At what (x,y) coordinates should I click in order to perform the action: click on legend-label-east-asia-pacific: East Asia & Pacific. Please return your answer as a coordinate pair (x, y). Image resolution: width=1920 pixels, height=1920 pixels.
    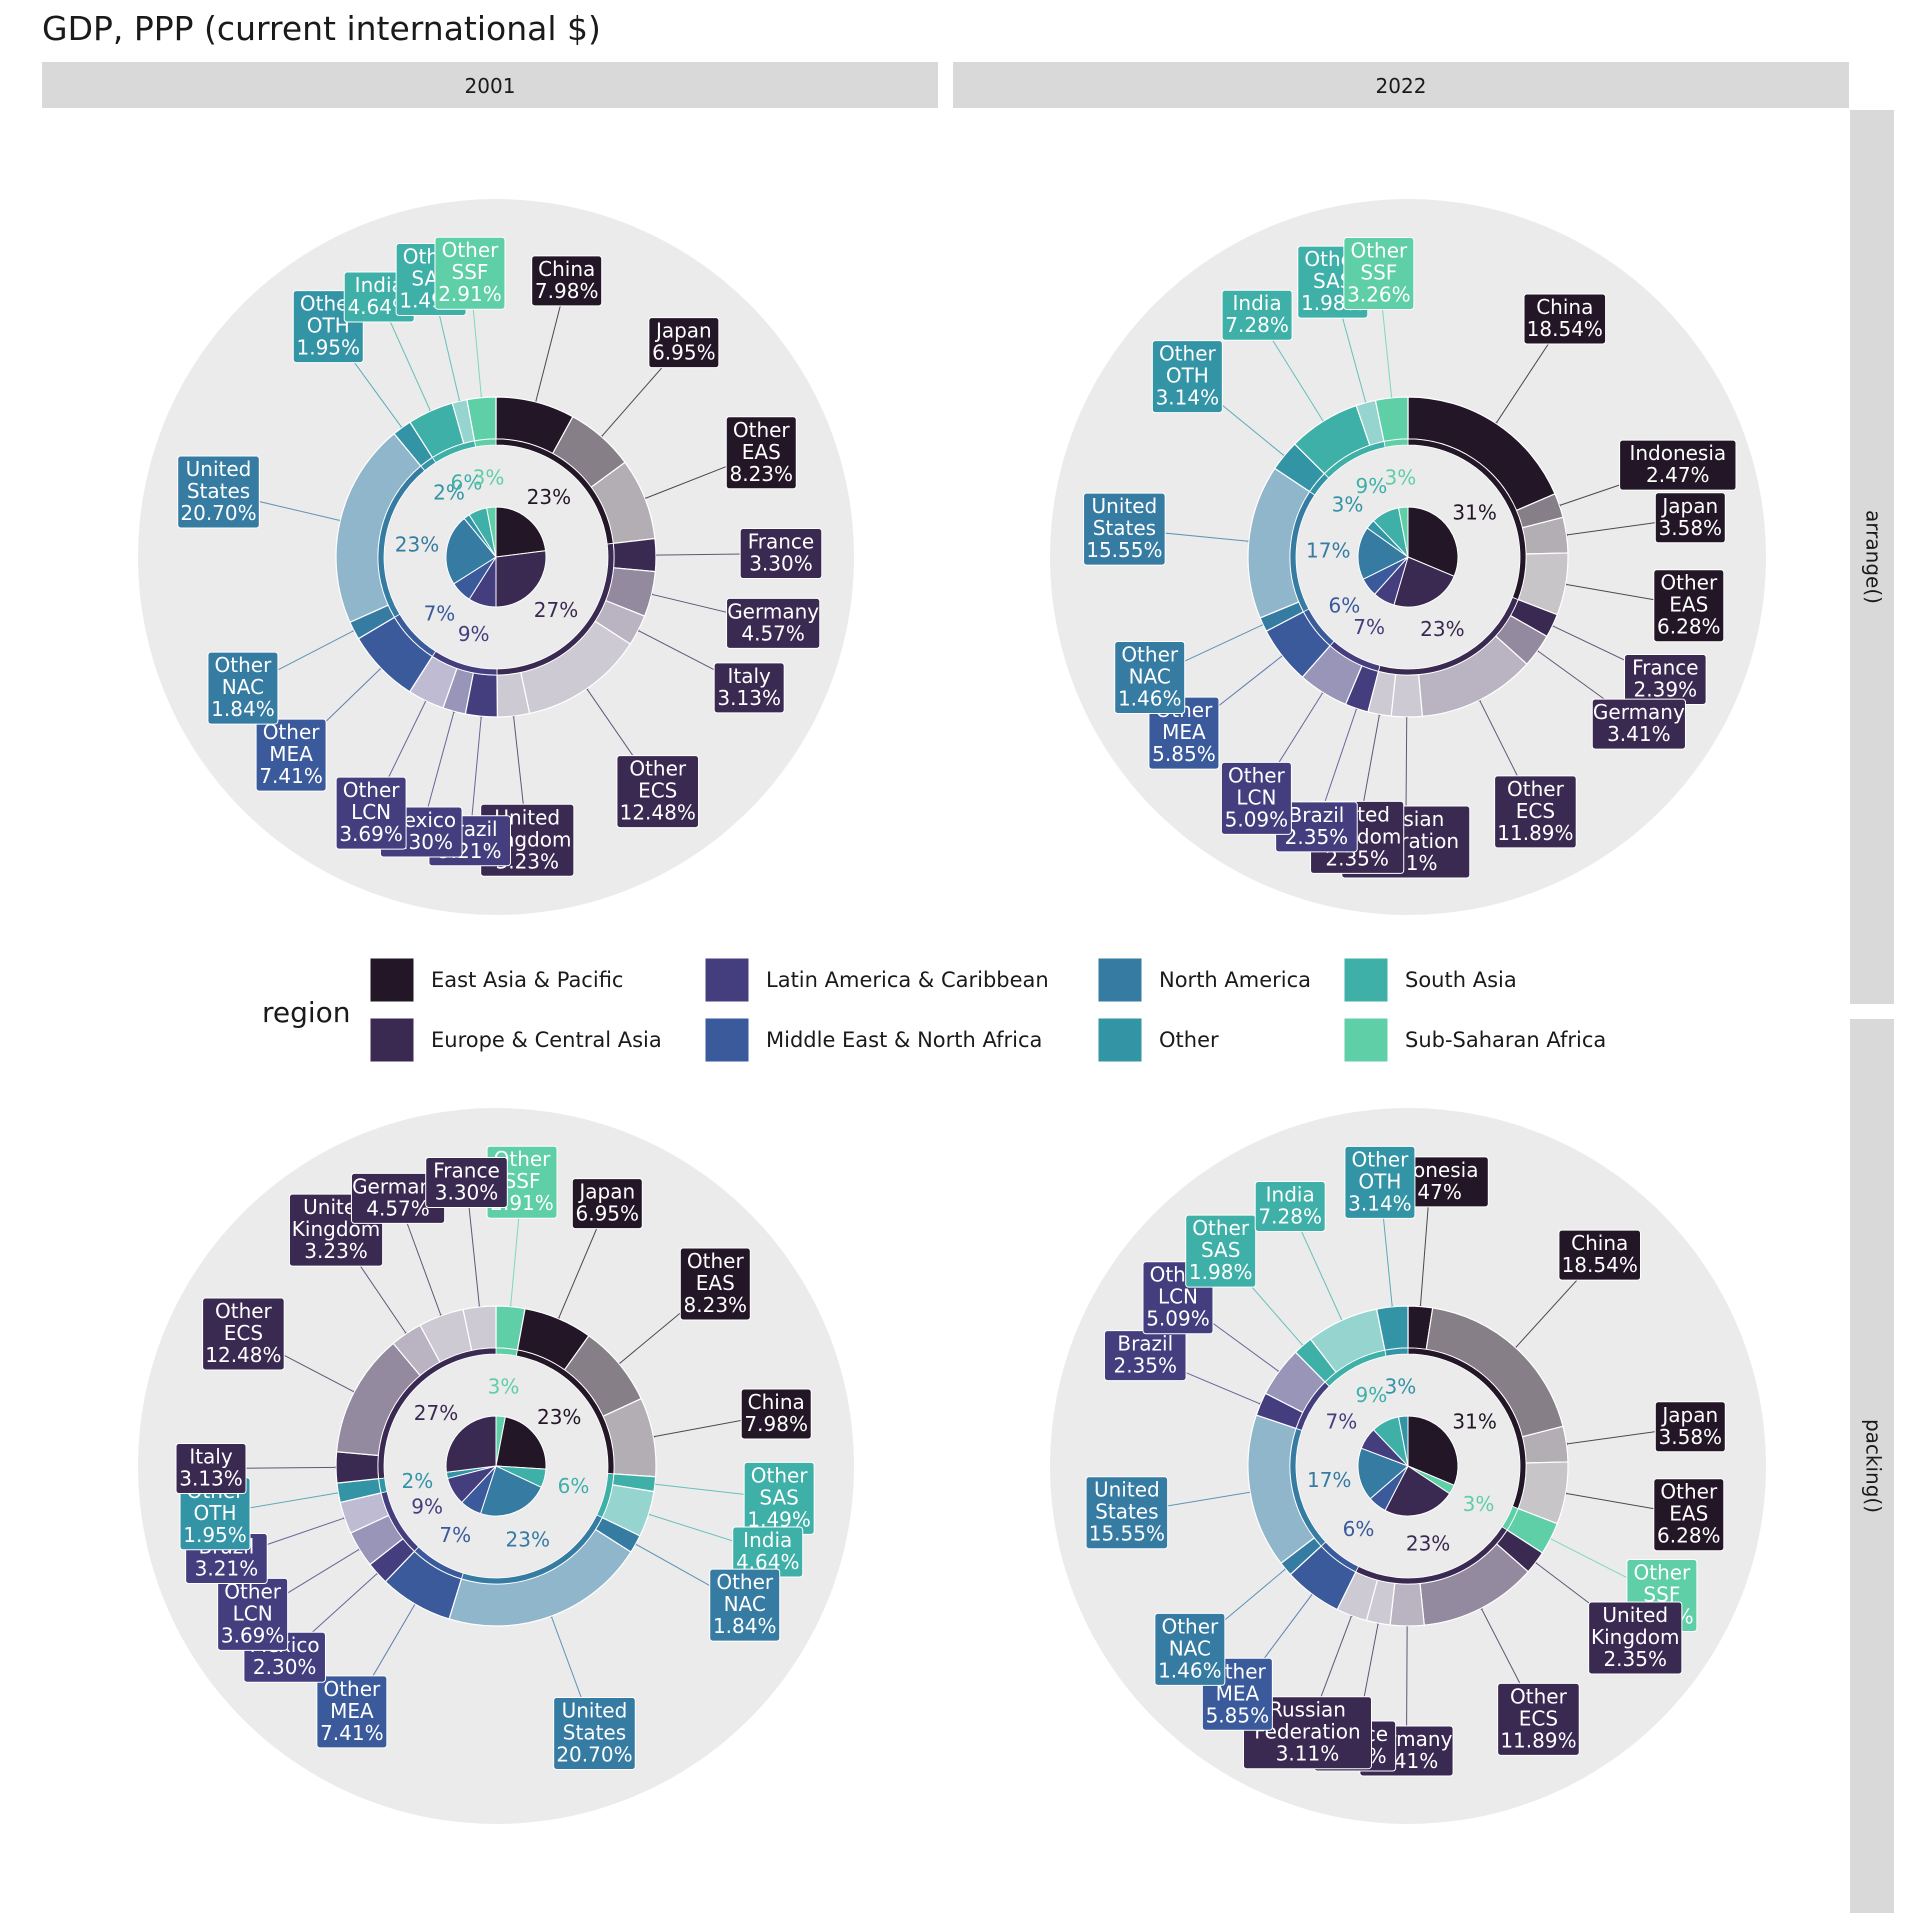
    Looking at the image, I should click on (527, 980).